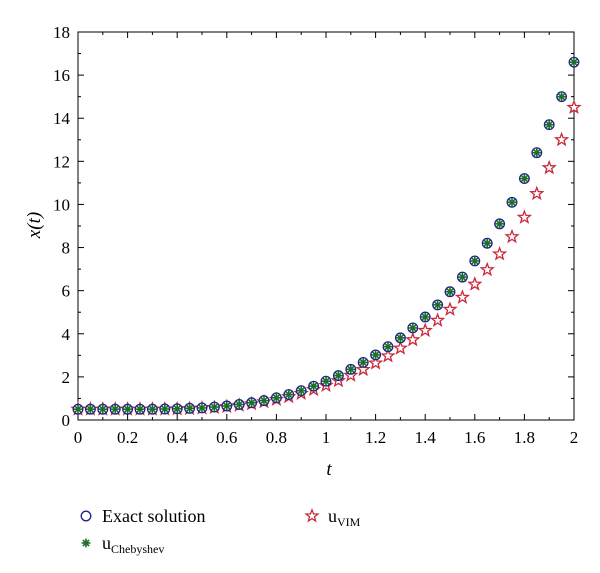 Image resolution: width=600 pixels, height=573 pixels. I want to click on legend-entry: uVIM, so click(332, 517).